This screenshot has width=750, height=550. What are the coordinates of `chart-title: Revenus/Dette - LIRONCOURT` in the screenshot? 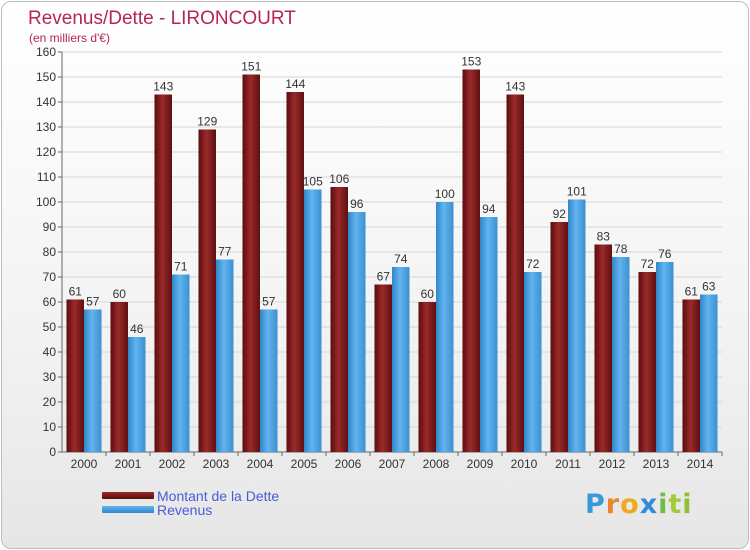 It's located at (162, 18).